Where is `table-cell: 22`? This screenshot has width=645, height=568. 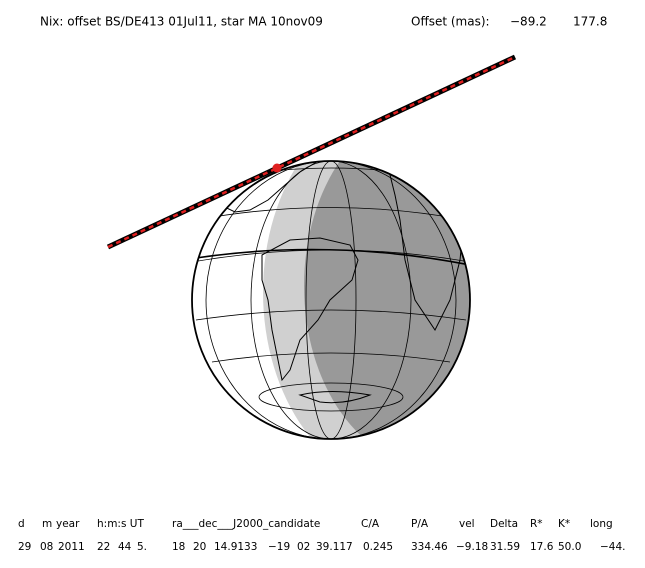 table-cell: 22 is located at coordinates (103, 547).